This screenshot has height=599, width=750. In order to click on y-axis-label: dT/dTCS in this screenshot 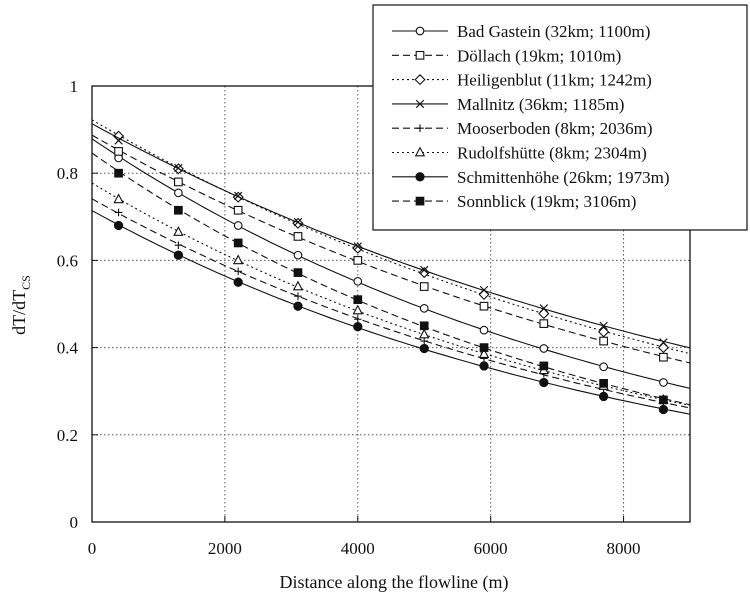, I will do `click(21, 305)`.